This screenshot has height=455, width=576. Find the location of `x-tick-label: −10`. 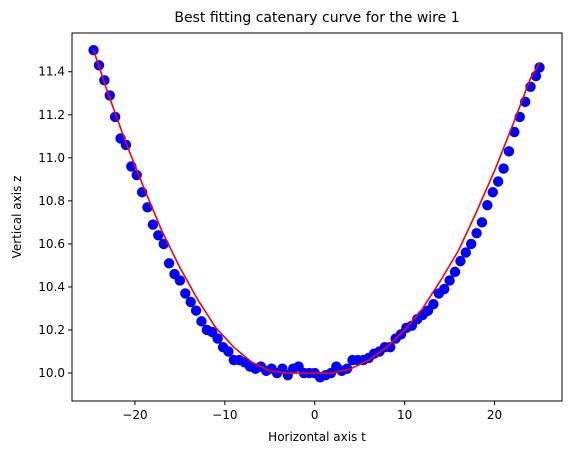

x-tick-label: −10 is located at coordinates (224, 415).